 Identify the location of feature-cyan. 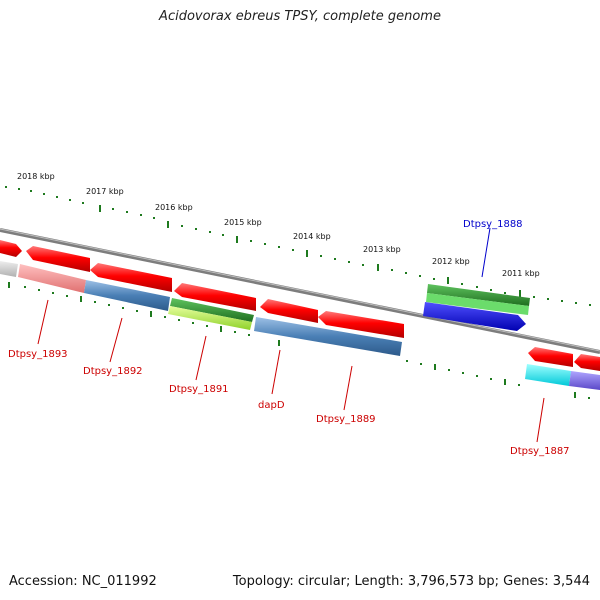
(548, 375).